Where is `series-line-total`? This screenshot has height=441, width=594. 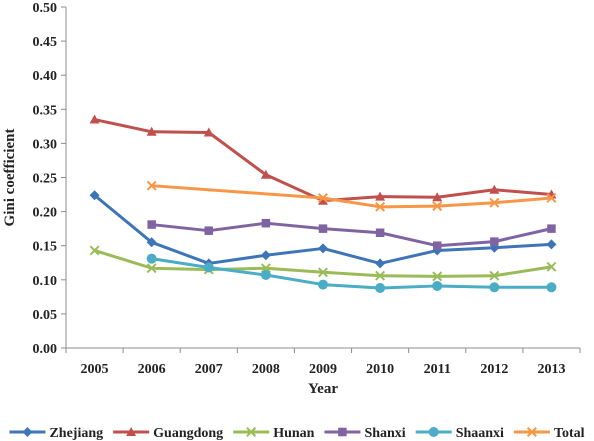
series-line-total is located at coordinates (351, 196).